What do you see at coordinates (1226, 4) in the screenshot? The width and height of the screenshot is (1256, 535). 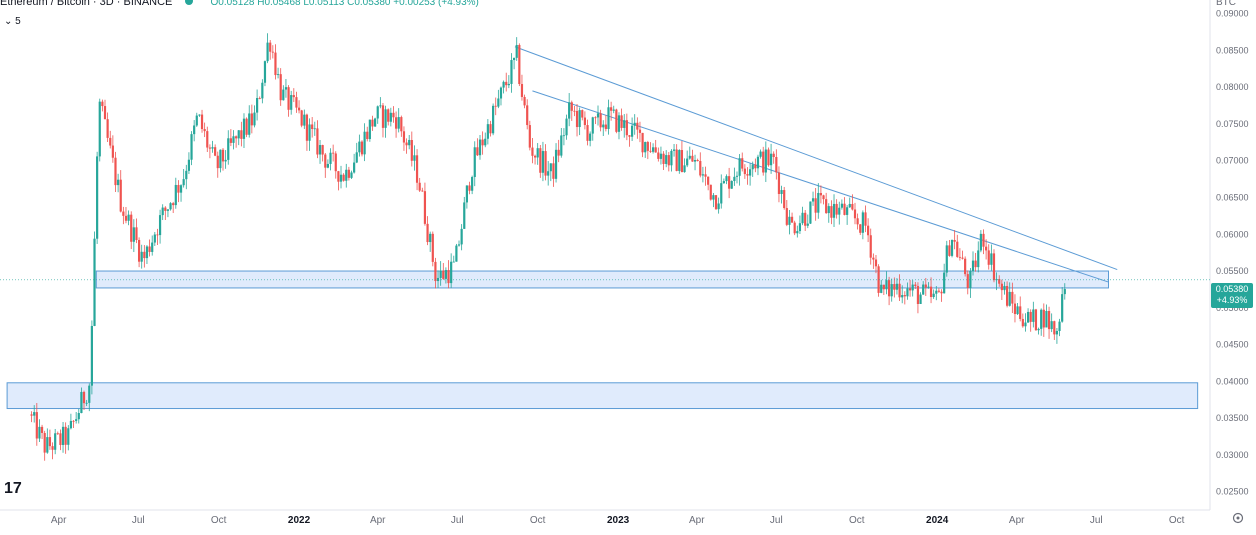 I see `currency-label: BTC` at bounding box center [1226, 4].